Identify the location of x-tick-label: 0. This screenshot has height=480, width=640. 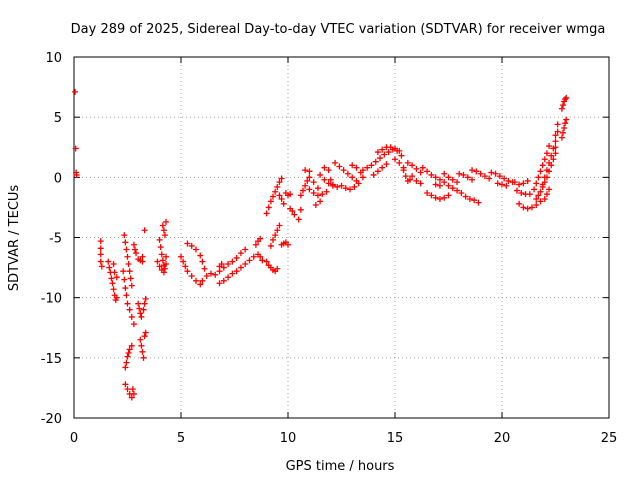
(74, 438).